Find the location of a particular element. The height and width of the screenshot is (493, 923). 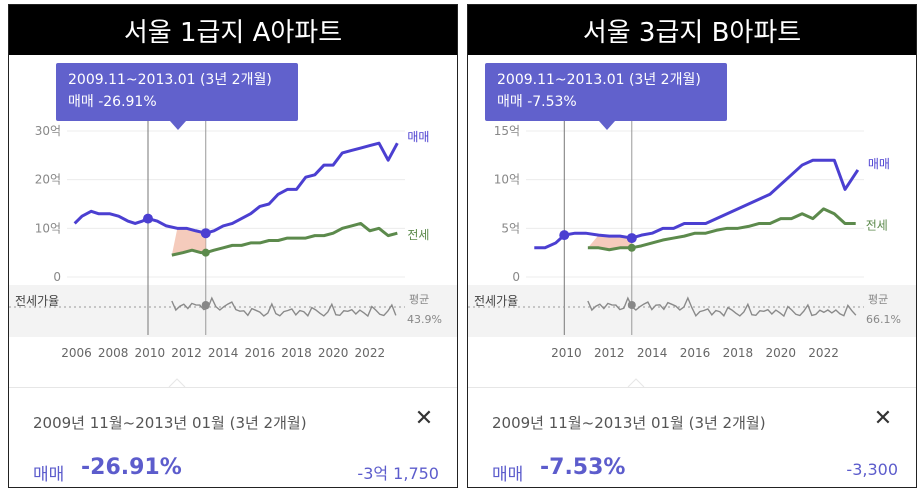

x-tick-label: 2006 is located at coordinates (76, 353).